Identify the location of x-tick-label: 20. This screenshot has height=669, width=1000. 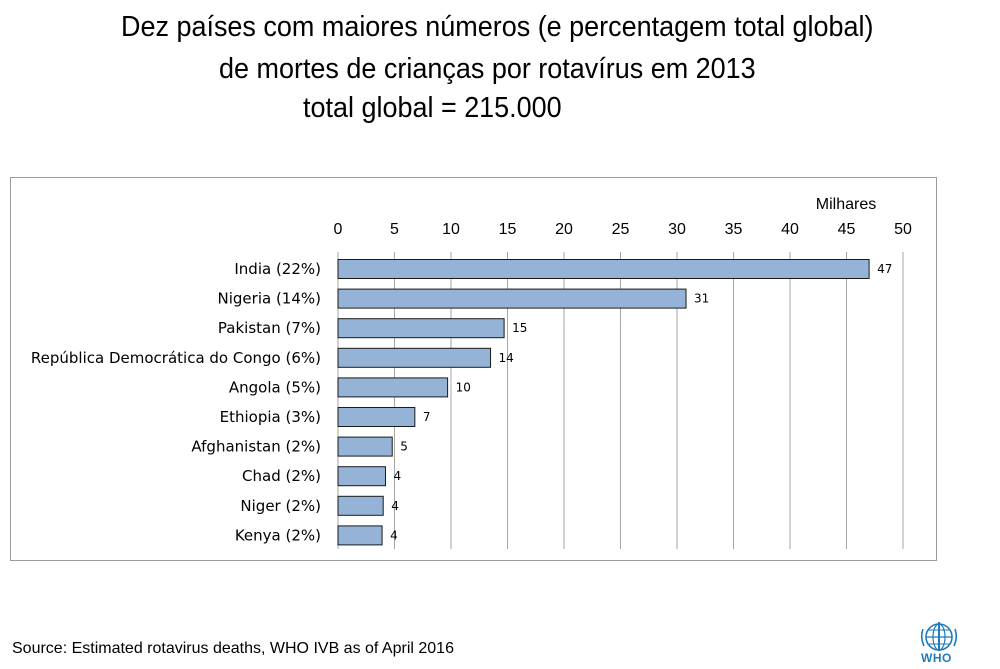
(564, 229).